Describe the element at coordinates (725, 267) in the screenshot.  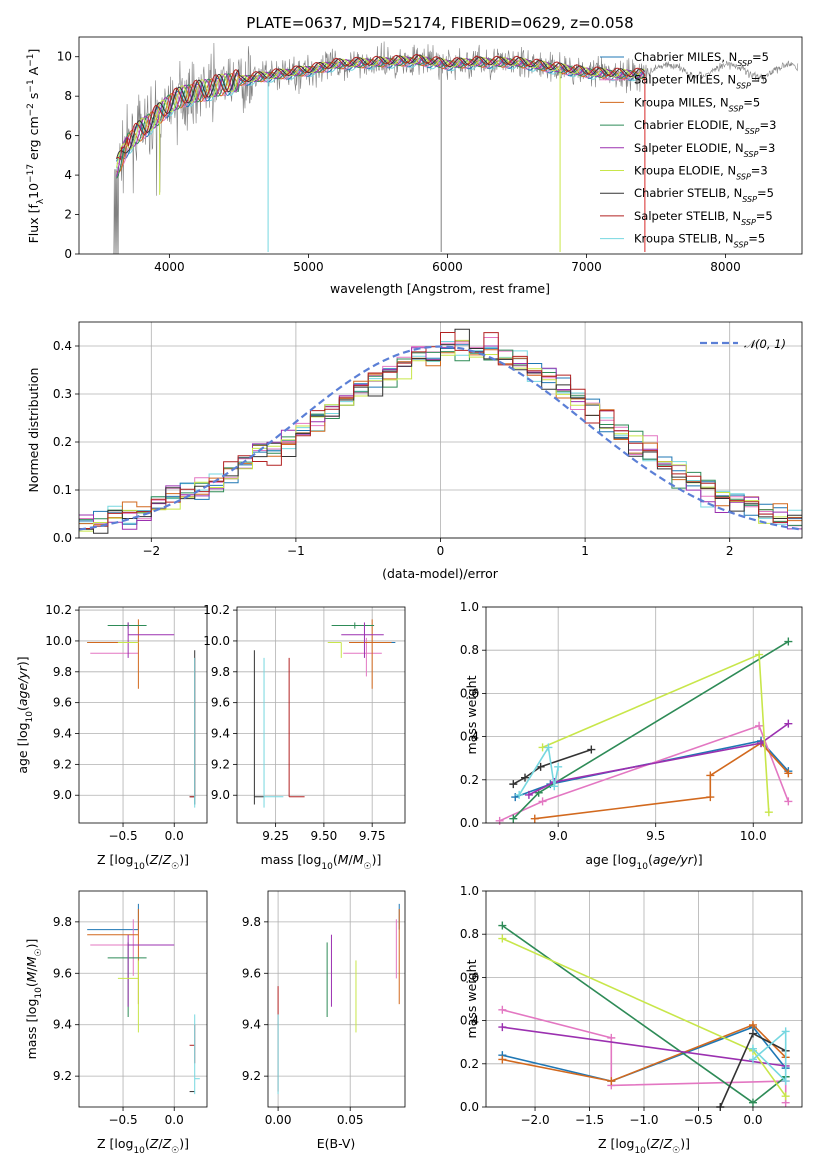
I see `x-tick-label: 8000` at that location.